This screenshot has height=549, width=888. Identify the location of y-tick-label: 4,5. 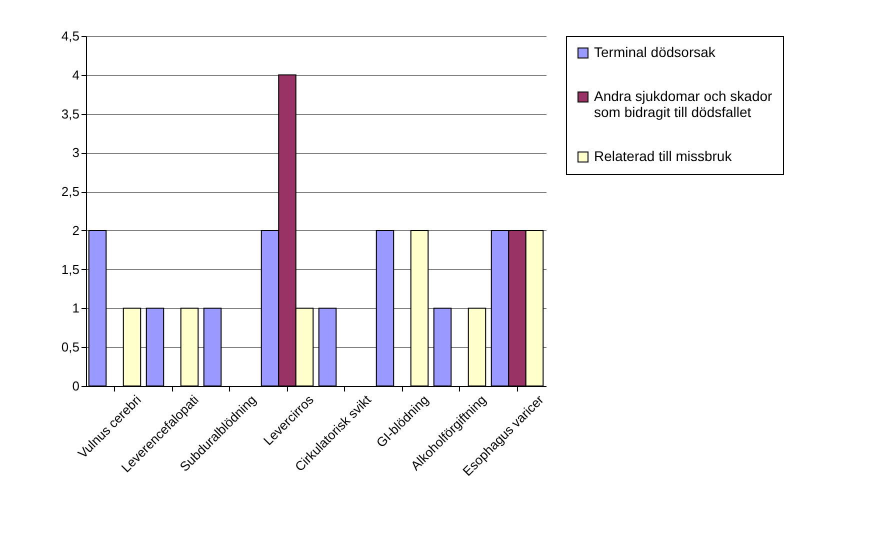
(70, 36).